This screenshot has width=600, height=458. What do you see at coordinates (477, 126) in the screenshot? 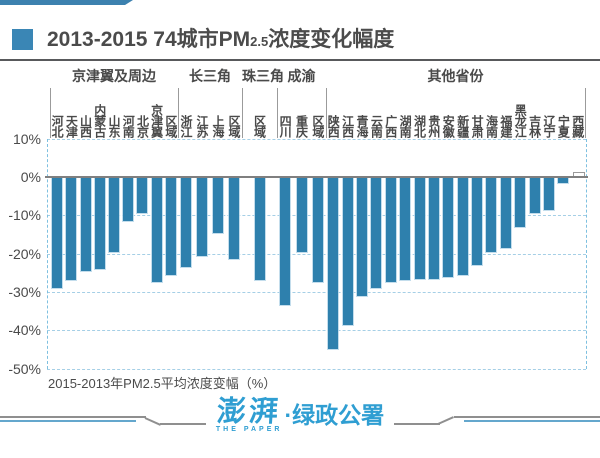
I see `bar-label: 甘肃` at bounding box center [477, 126].